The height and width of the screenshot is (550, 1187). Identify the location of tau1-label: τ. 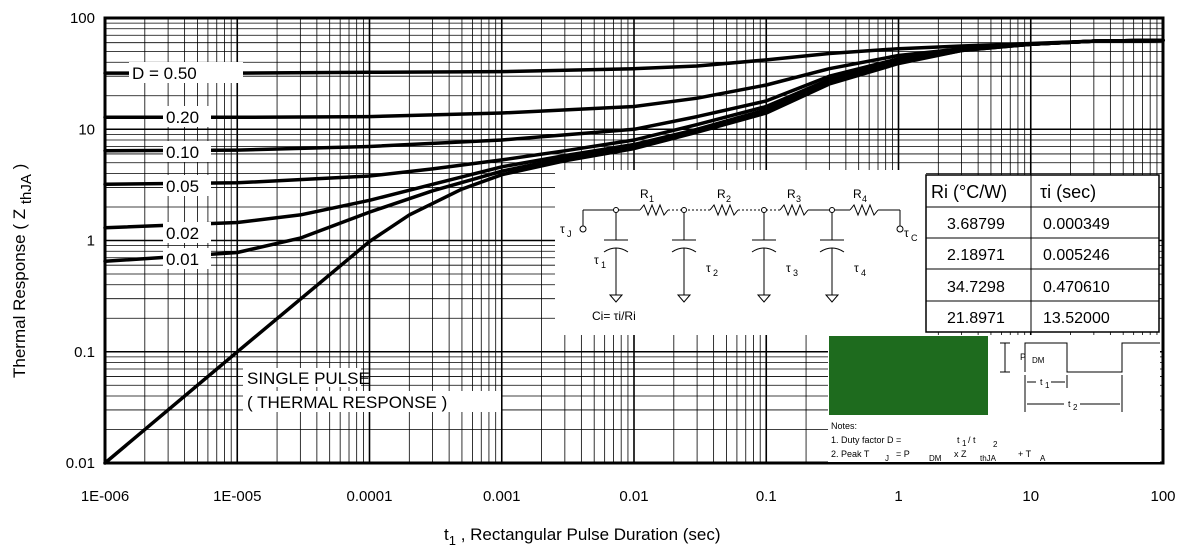
(596, 260).